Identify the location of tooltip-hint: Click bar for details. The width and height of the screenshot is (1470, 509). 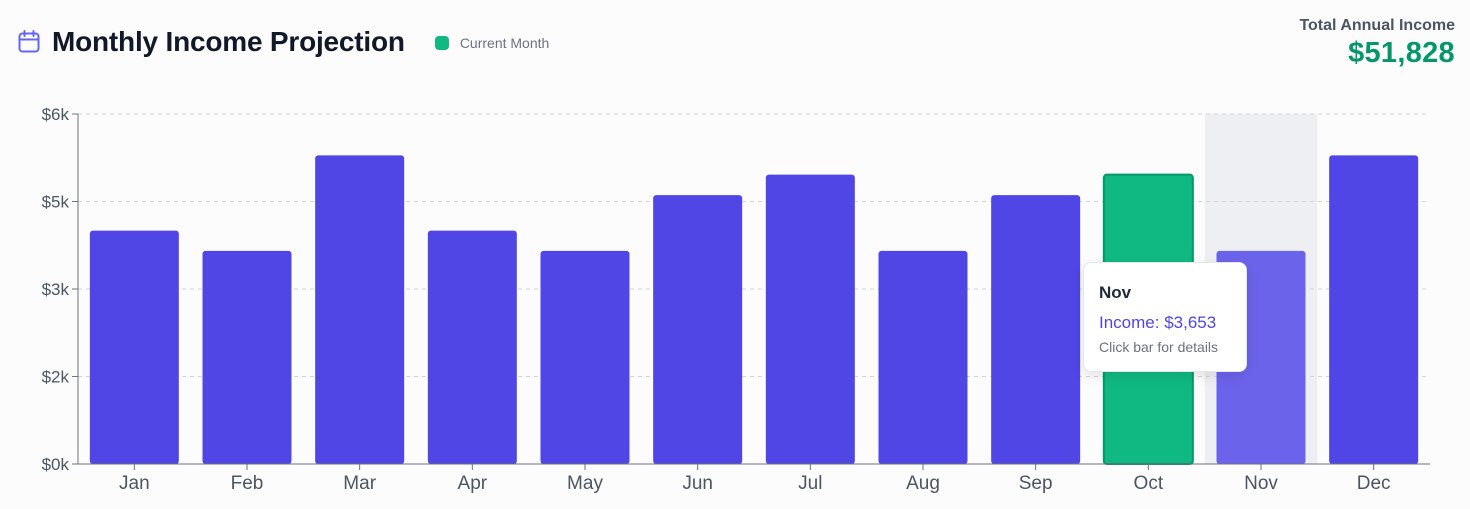
(1159, 347).